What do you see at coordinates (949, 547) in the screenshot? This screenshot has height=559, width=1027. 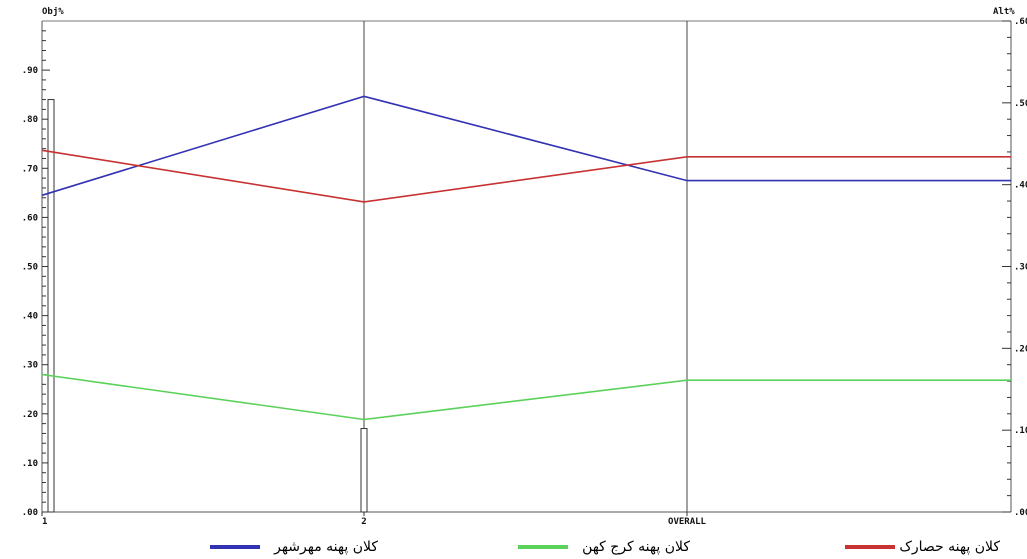 I see `legend-label-2: کلان پهنه حصارک` at bounding box center [949, 547].